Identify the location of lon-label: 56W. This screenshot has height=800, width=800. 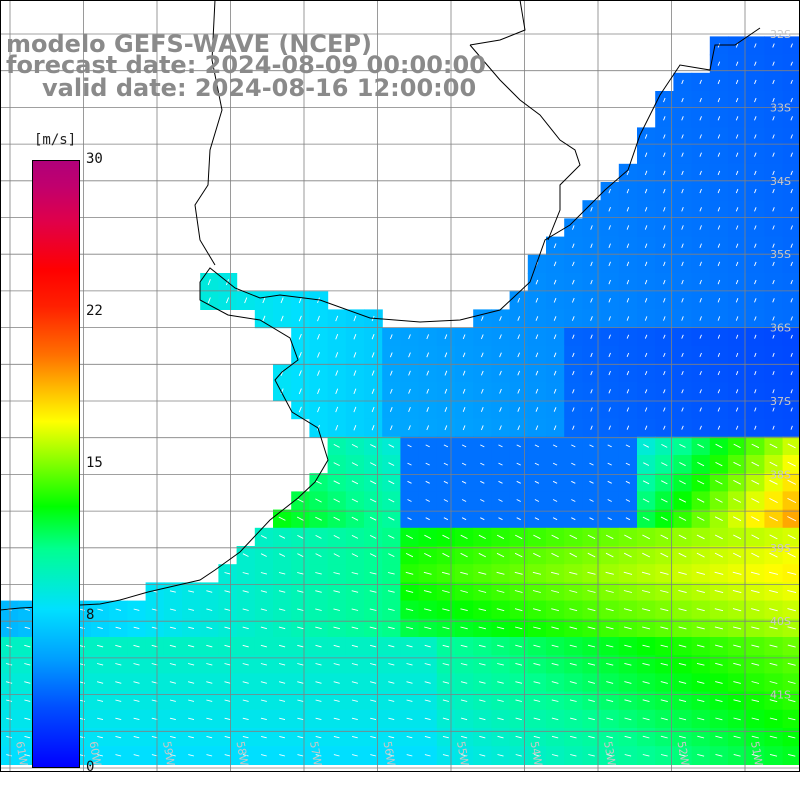
(389, 753).